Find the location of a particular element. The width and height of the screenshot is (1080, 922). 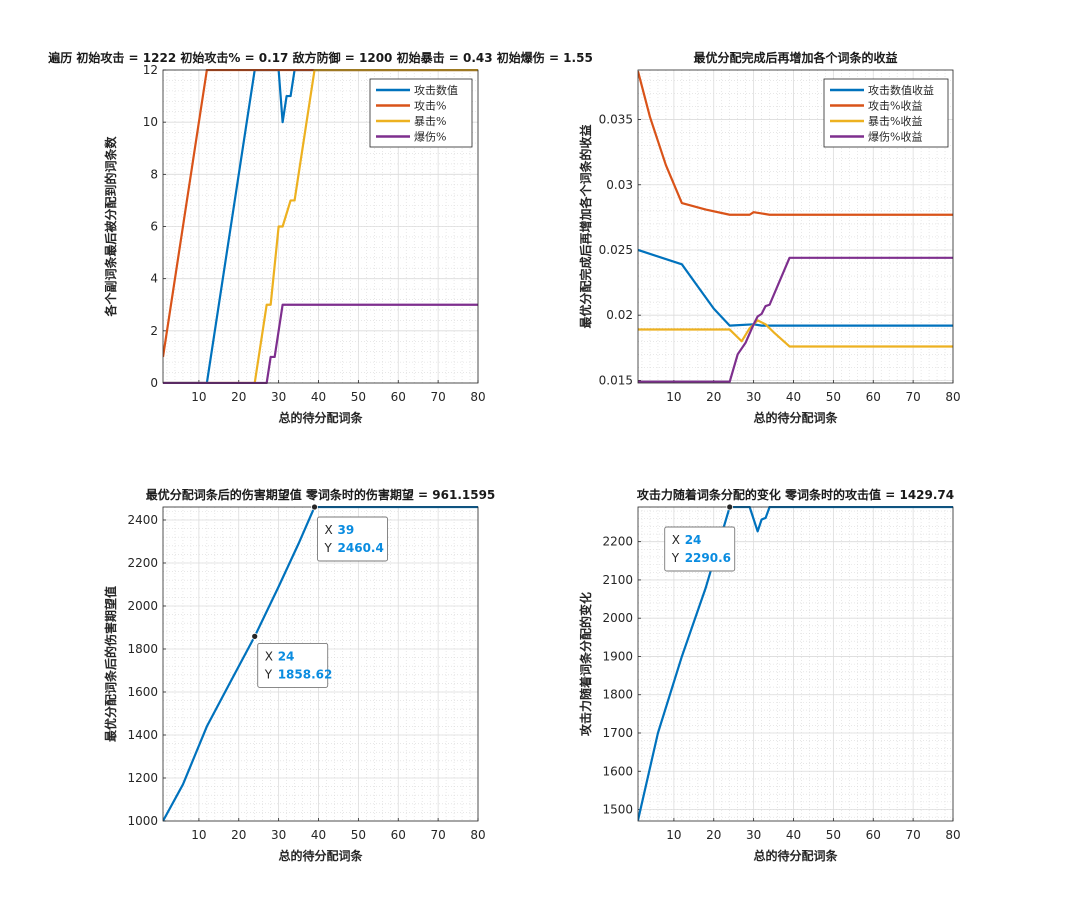

chart-0-y-tick-label: 2 is located at coordinates (154, 331).